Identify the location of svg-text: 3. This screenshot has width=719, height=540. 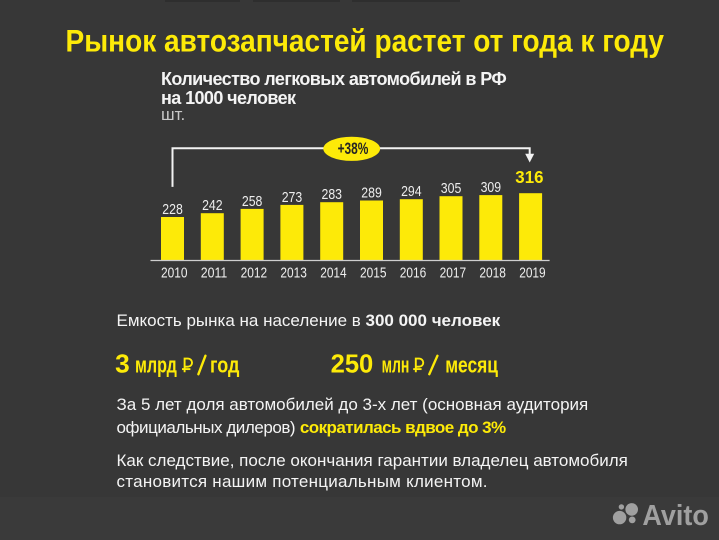
(122, 363).